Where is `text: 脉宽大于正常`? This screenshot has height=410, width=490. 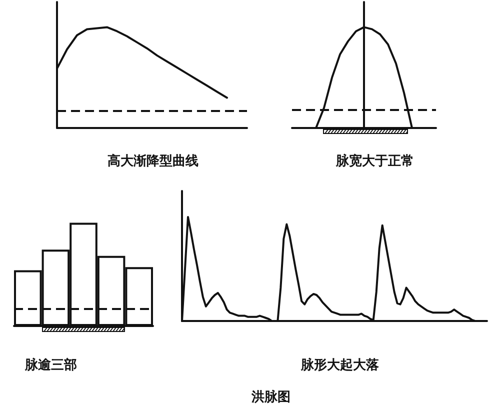
text: 脉宽大于正常 is located at coordinates (374, 161).